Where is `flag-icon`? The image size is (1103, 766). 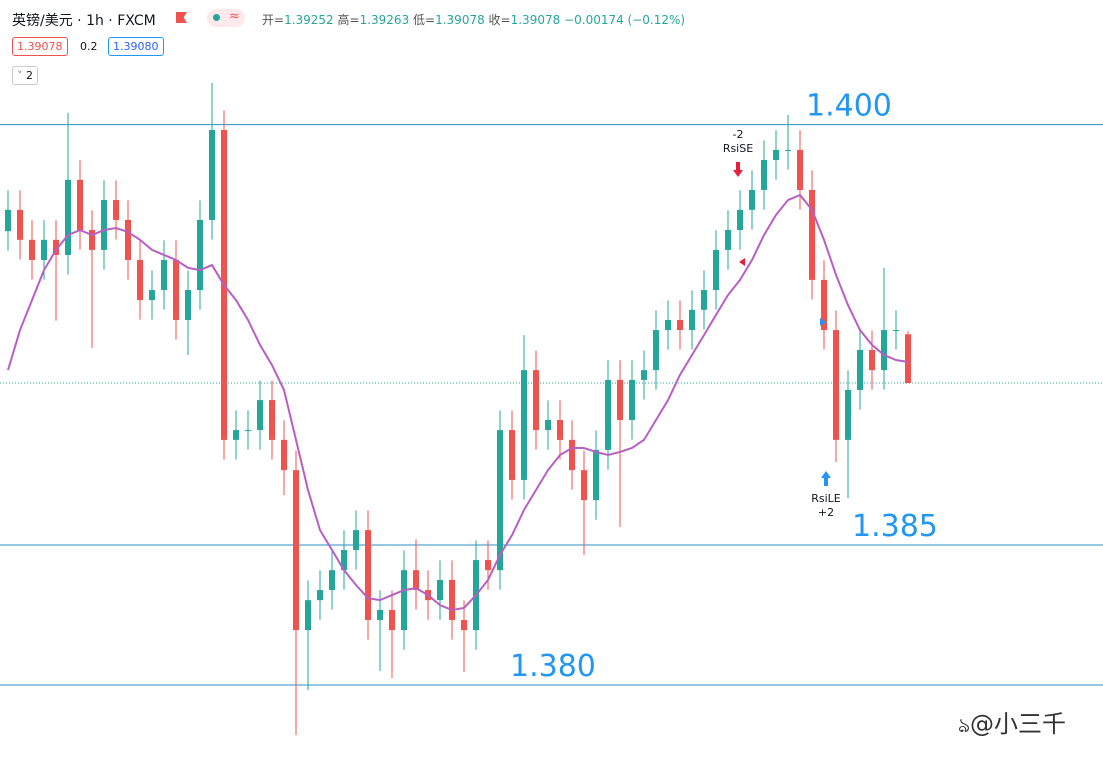
flag-icon is located at coordinates (181, 17).